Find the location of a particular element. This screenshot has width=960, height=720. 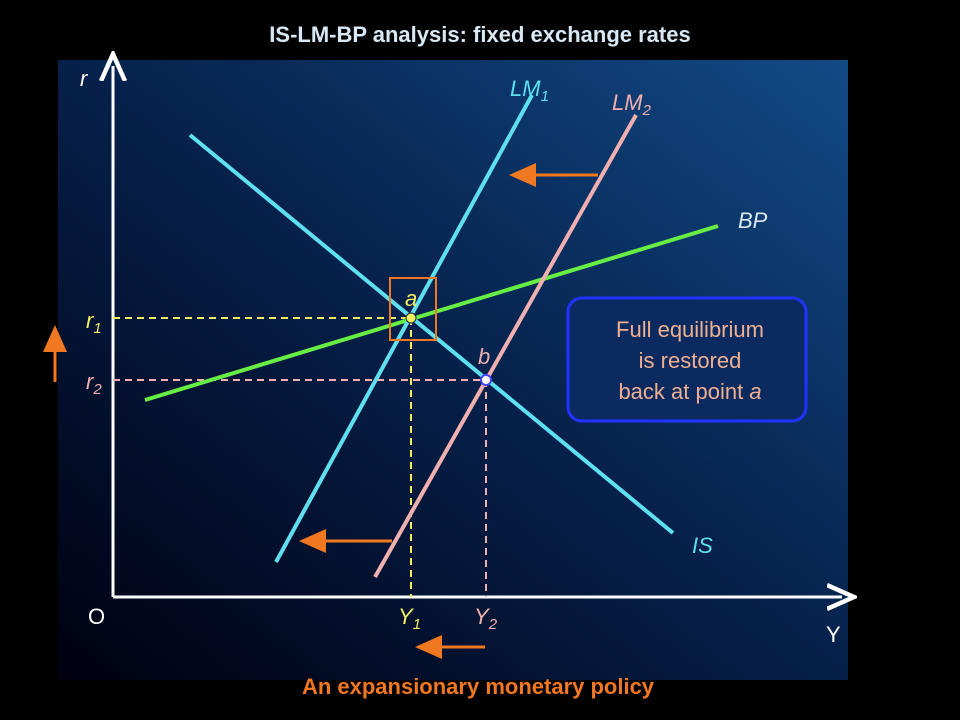

y1-label: Y1 is located at coordinates (409, 618).